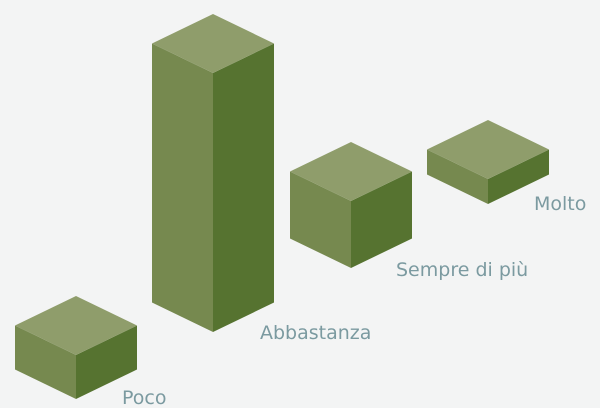  I want to click on label: Sempre di più, so click(462, 270).